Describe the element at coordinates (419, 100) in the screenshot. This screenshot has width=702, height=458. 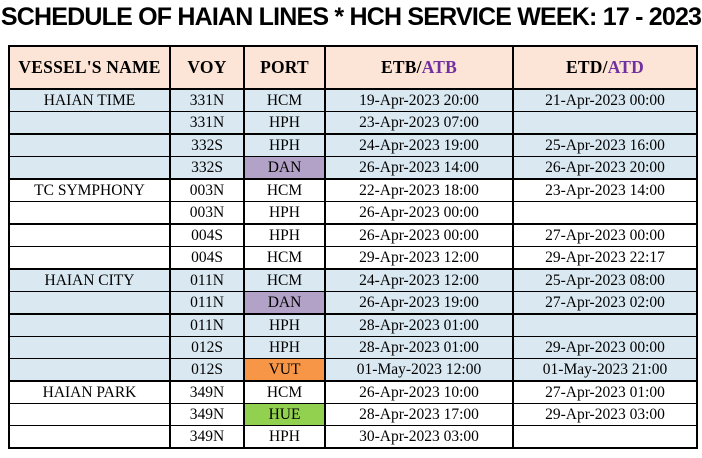
I see `etb-cell: 19-Apr-2023 20:00` at that location.